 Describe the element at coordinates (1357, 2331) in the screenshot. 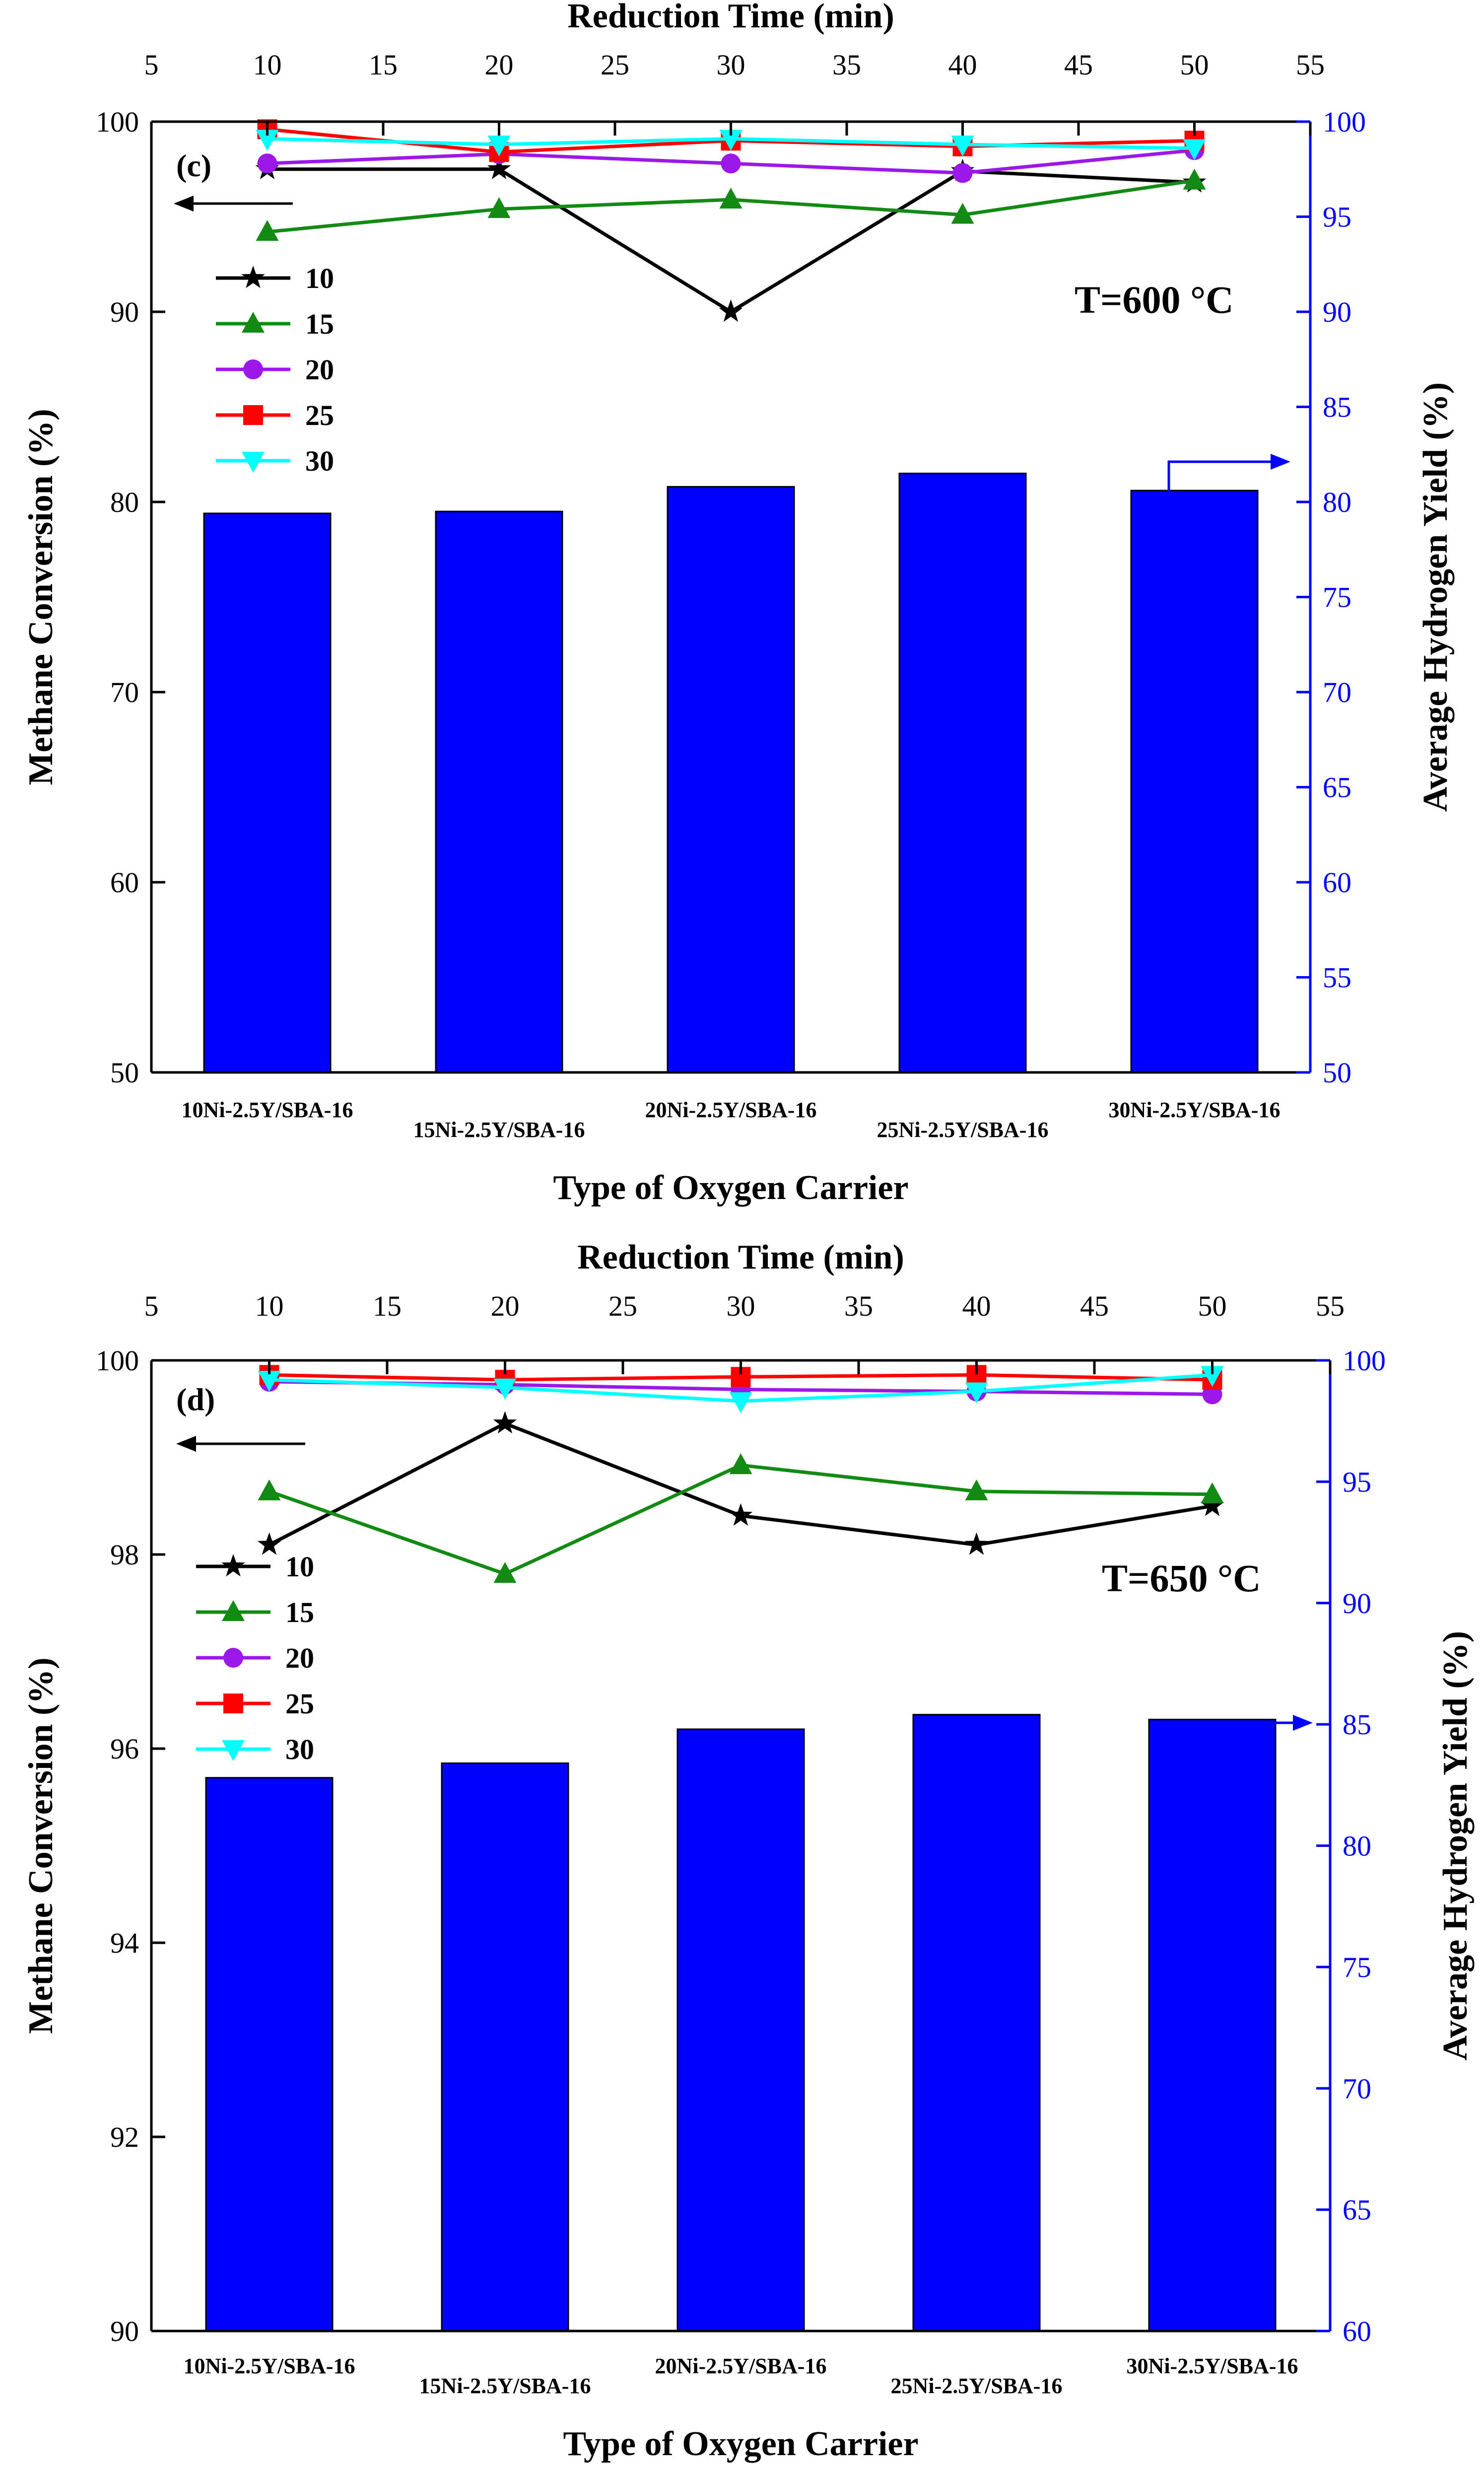

I see `right-tick-label: 60` at that location.